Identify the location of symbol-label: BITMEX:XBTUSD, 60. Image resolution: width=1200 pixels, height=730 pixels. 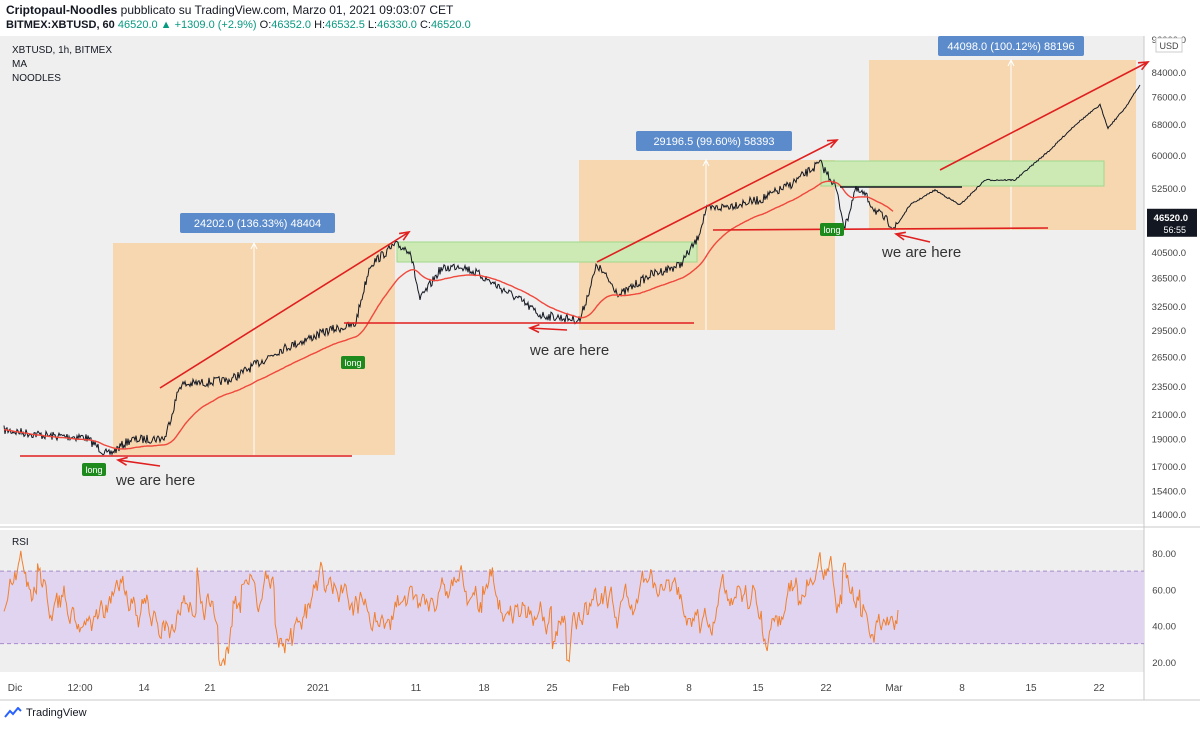
(60, 25).